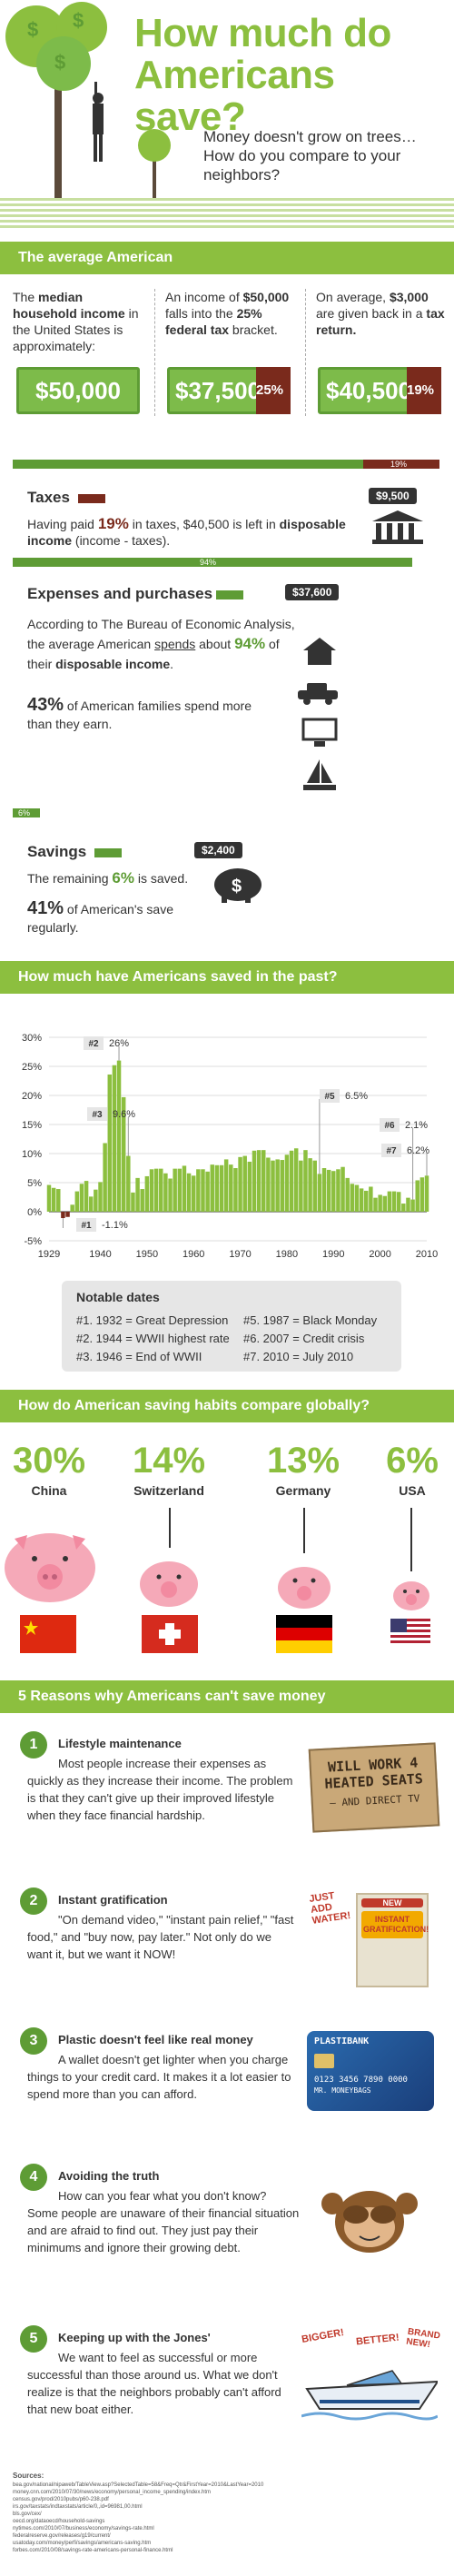  Describe the element at coordinates (118, 1297) in the screenshot. I see `notable-dates-title: Notable dates` at that location.